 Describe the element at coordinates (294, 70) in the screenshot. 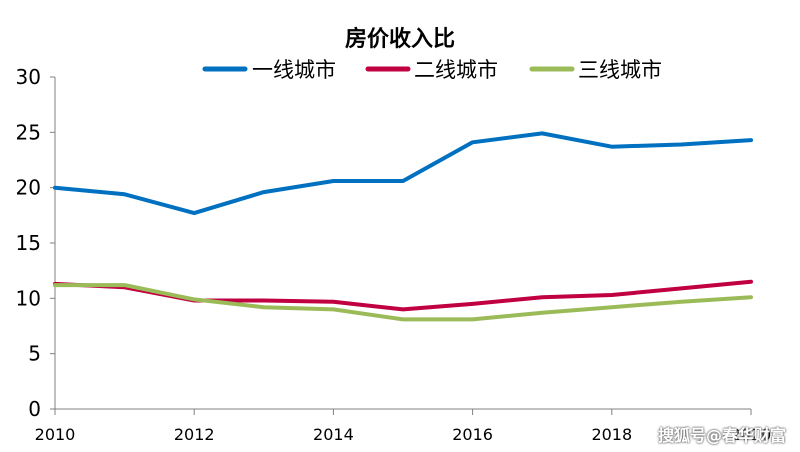

I see `legend-label: 一线城市` at that location.